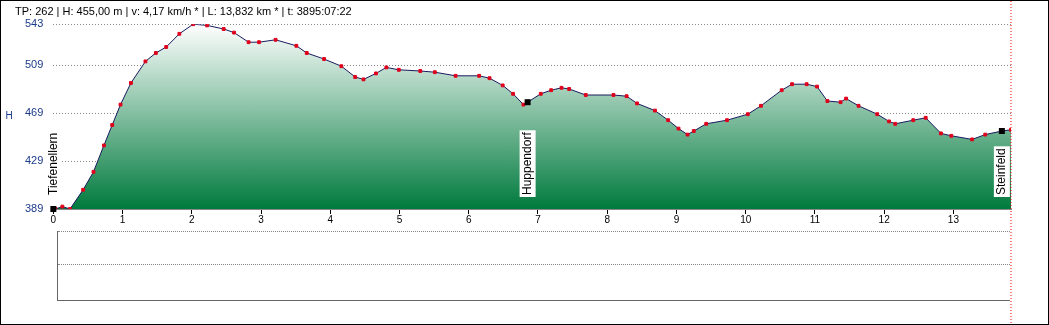  Describe the element at coordinates (183, 10) in the screenshot. I see `chart-title: TP: 262 | H: 455,00 m | v: 4,17 km/h * | L: 13,832 km * | t: 3895:07:22` at that location.